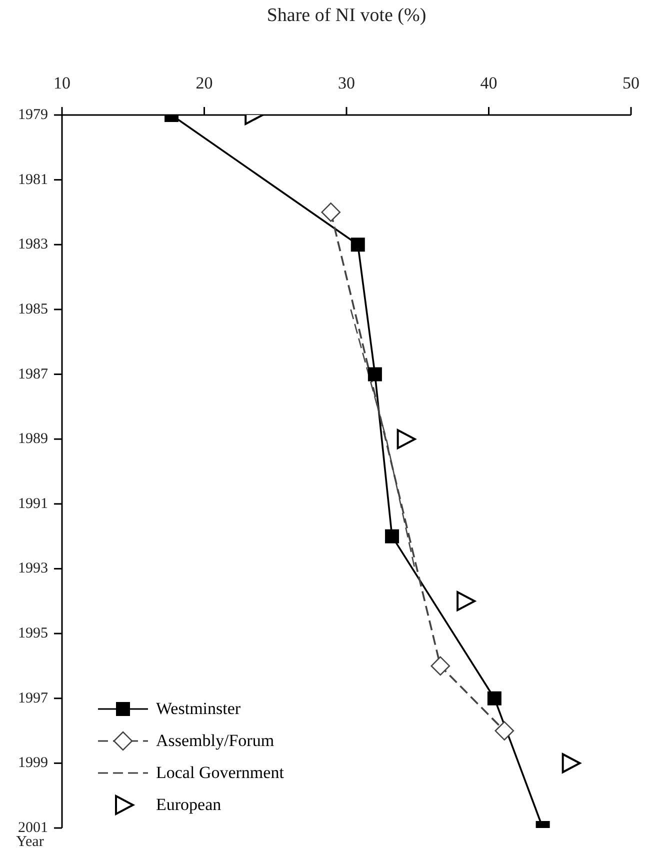 Image resolution: width=654 pixels, height=865 pixels. I want to click on y-tick-label: 1987, so click(33, 374).